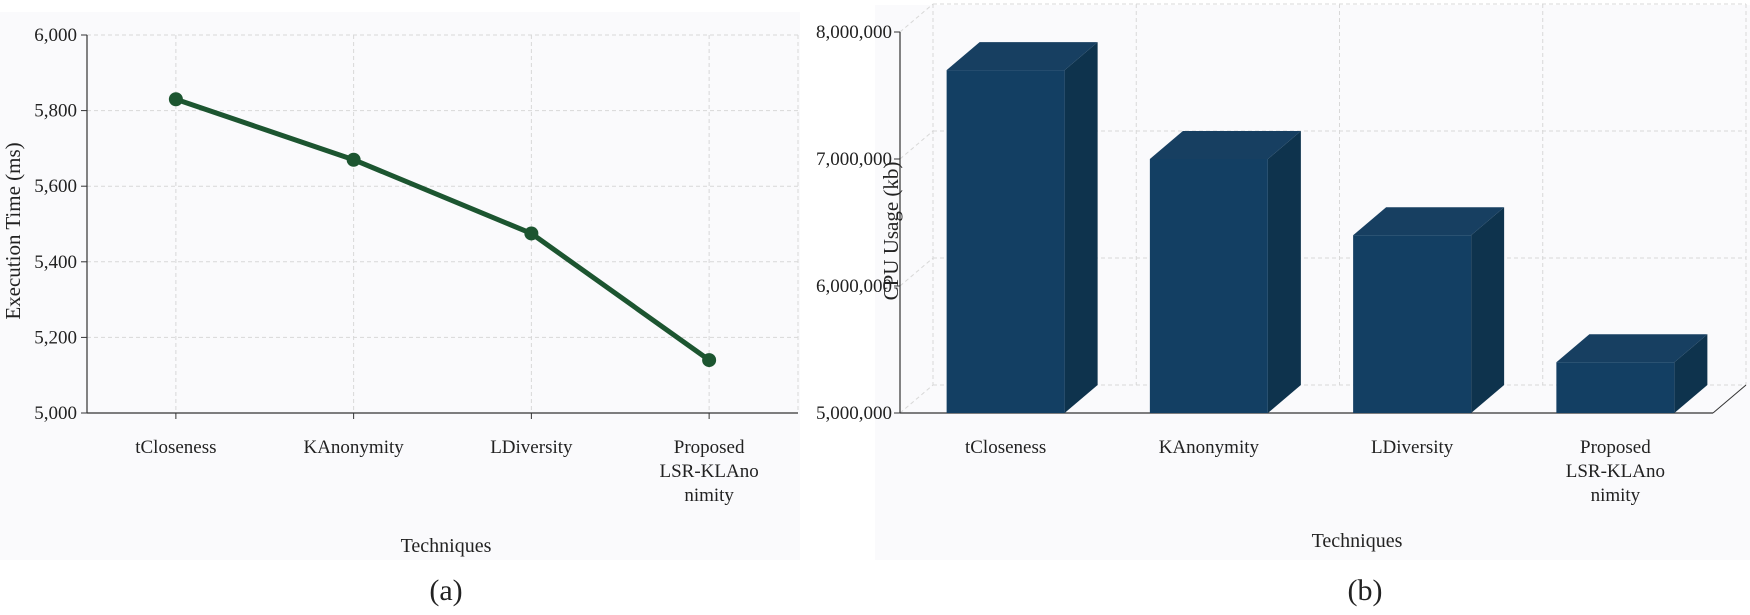 Image resolution: width=1750 pixels, height=615 pixels. I want to click on y-tick-label-b: 7,000,000, so click(854, 159).